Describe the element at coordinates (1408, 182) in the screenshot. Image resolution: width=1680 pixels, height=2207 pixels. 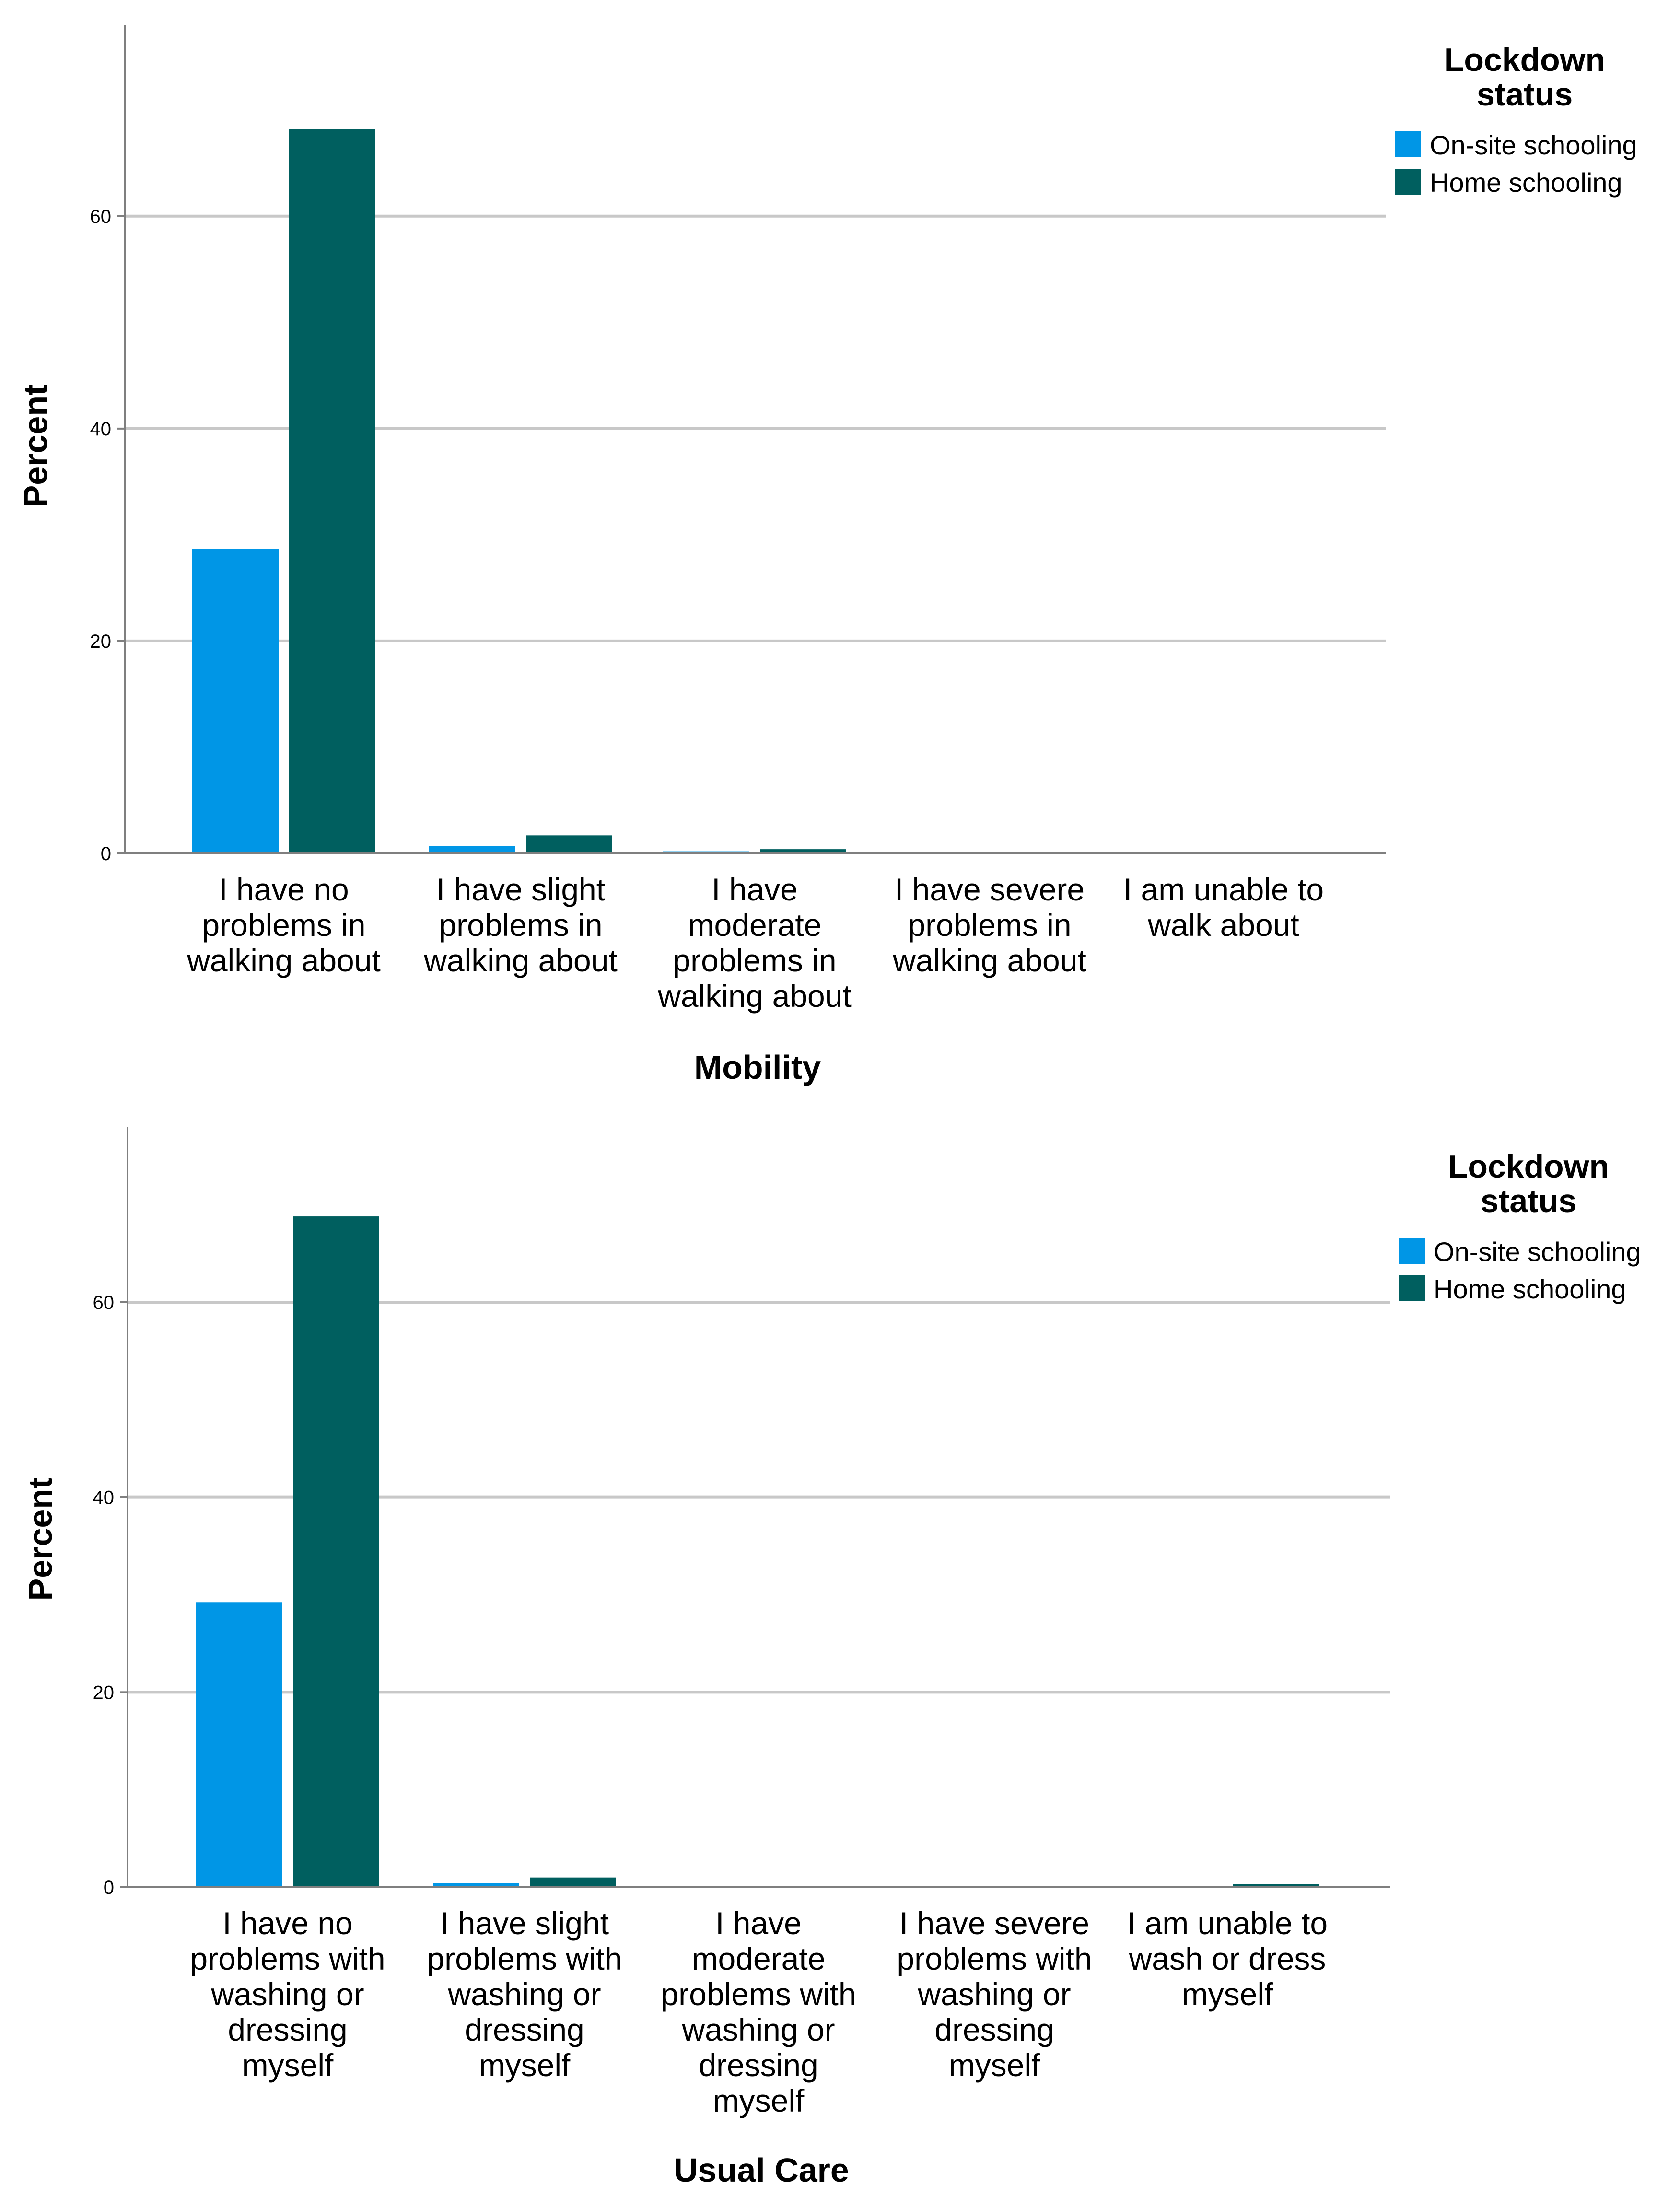
I see `mobility-legend-swatch-home` at that location.